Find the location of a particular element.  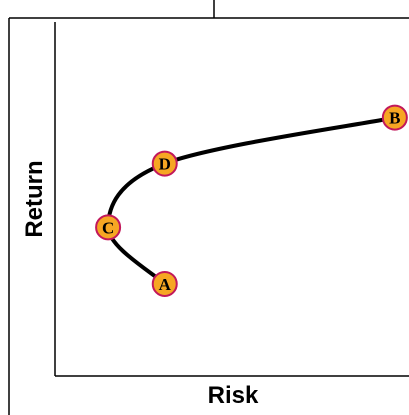

point-marker-b is located at coordinates (394, 117).